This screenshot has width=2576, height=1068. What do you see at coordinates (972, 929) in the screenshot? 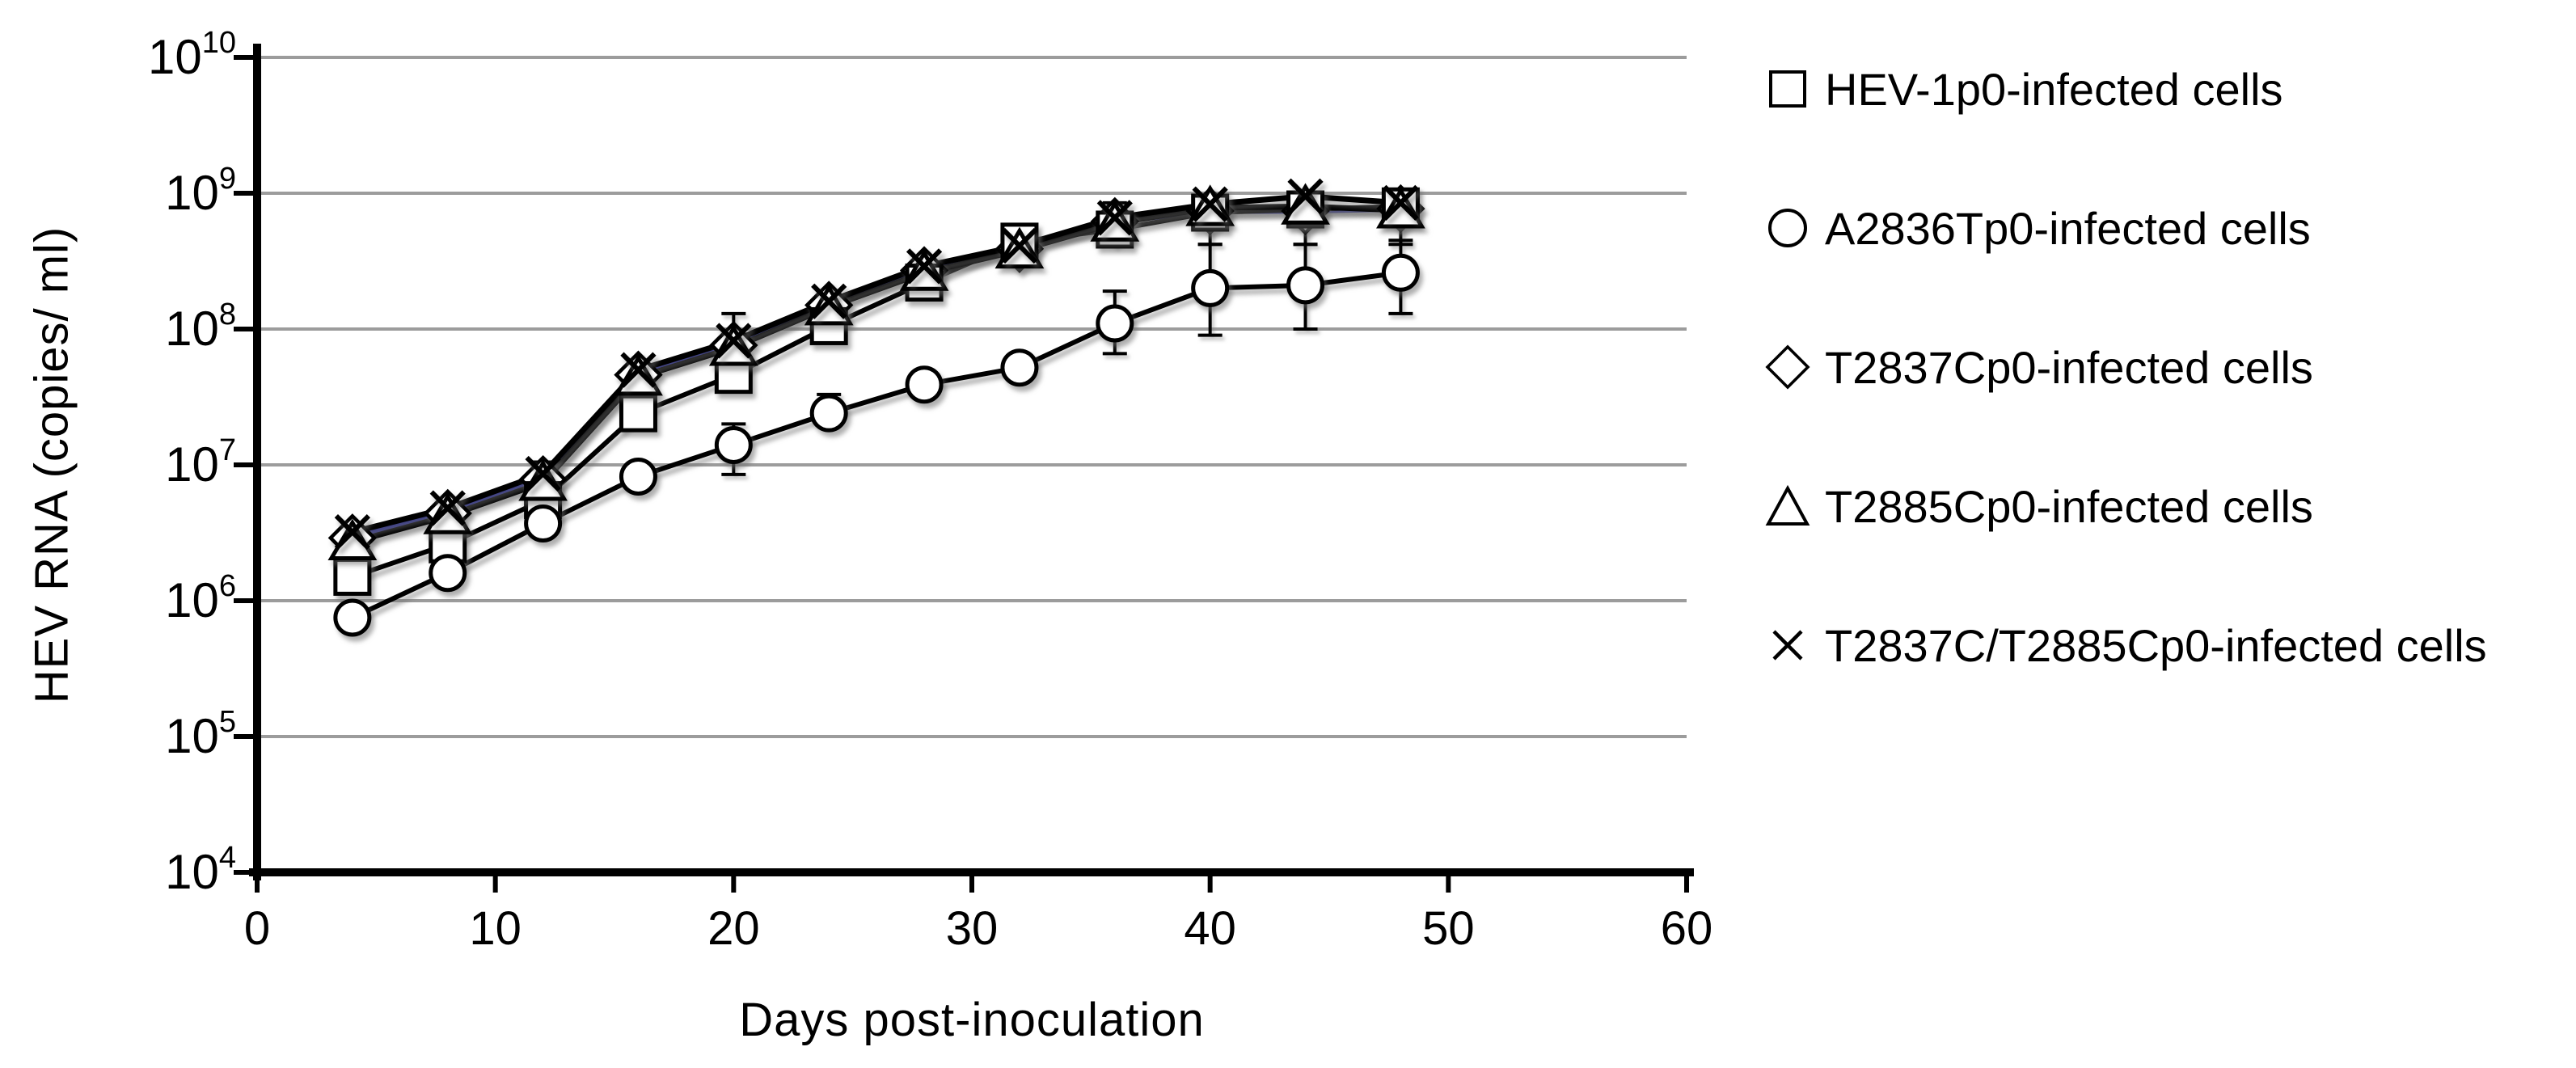
I see `x-tick-label: 30` at bounding box center [972, 929].